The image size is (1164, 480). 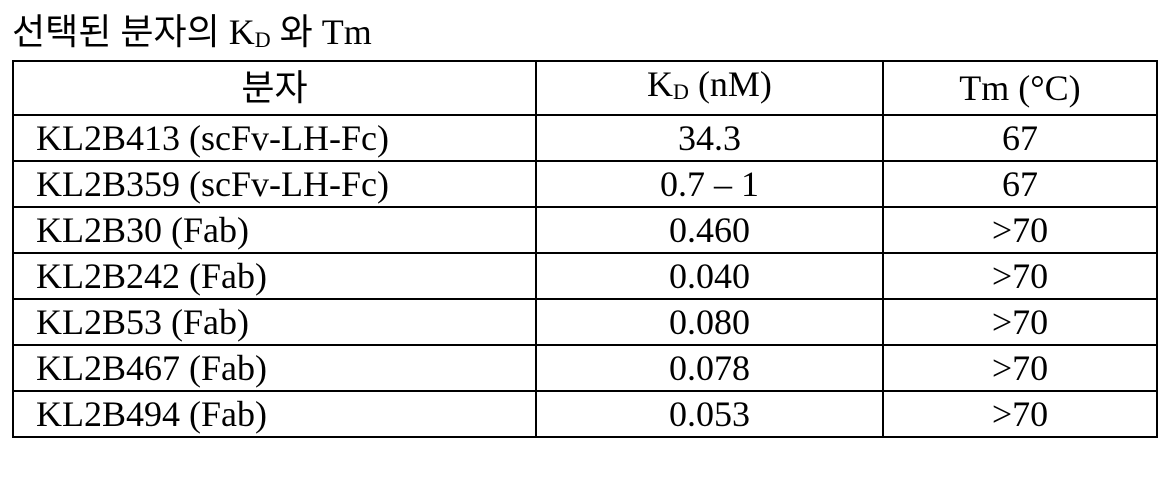 I want to click on cell-molecule: KL2B242 (Fab), so click(x=274, y=276).